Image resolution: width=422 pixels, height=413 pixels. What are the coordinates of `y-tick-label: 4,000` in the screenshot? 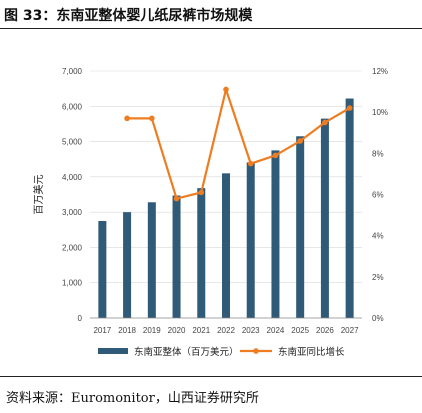 It's located at (72, 177).